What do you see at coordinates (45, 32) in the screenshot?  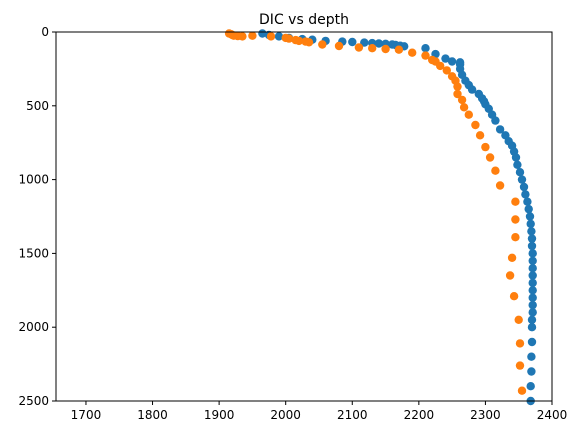 I see `y-tick-label: 0` at bounding box center [45, 32].